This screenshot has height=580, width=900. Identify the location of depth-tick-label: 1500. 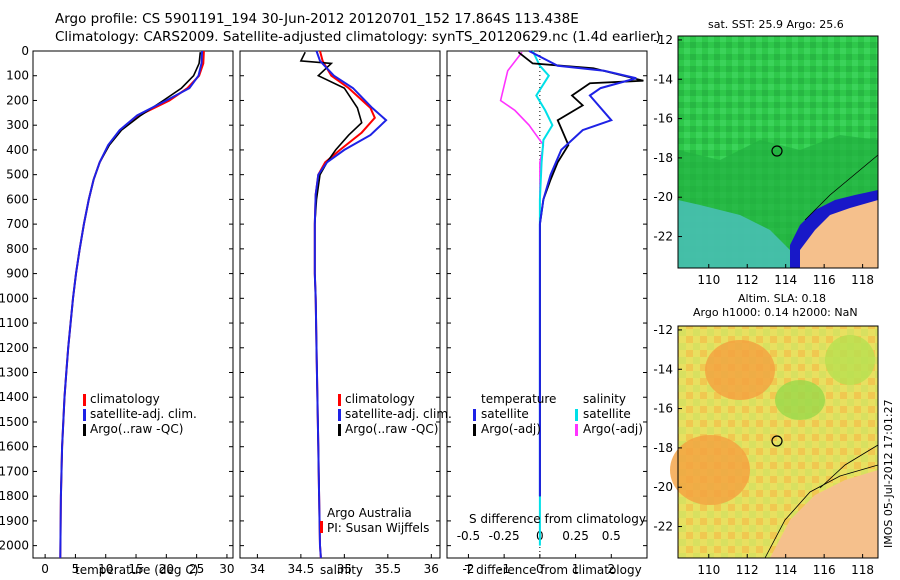
(14, 422).